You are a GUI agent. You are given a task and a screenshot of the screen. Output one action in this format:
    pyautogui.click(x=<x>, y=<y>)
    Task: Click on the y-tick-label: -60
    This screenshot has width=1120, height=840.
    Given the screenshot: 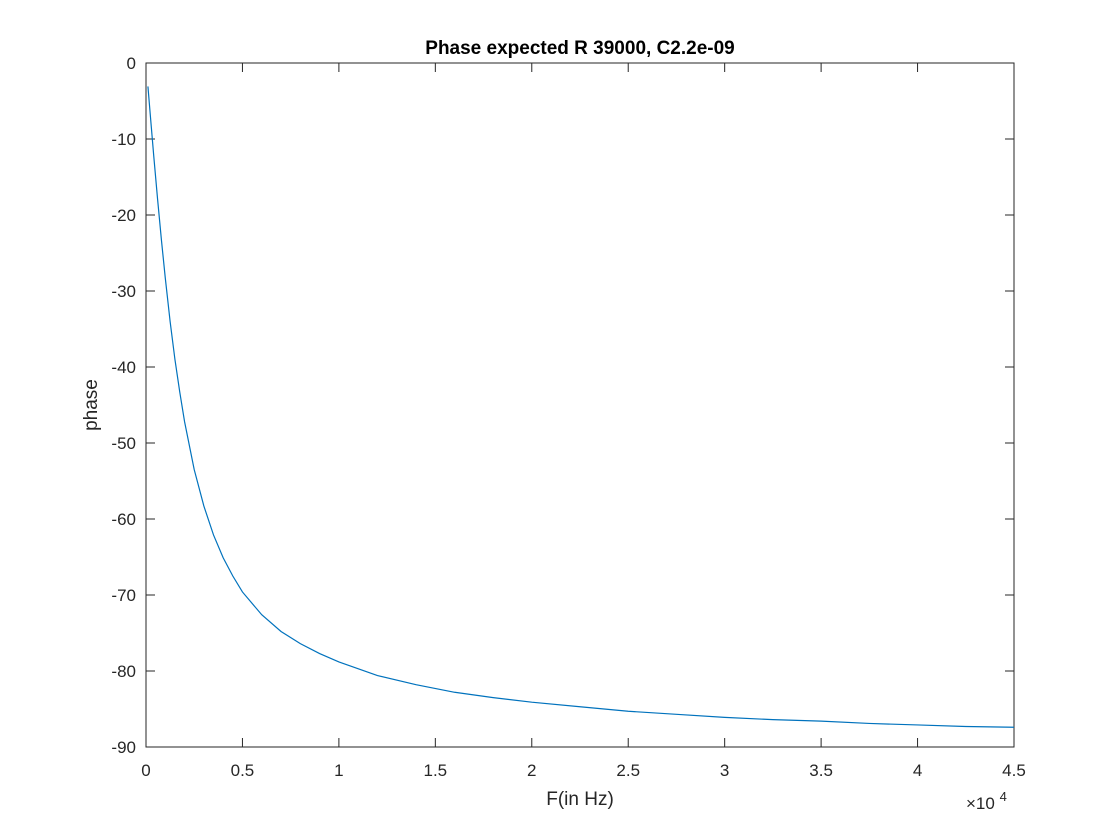 What is the action you would take?
    pyautogui.click(x=123, y=519)
    